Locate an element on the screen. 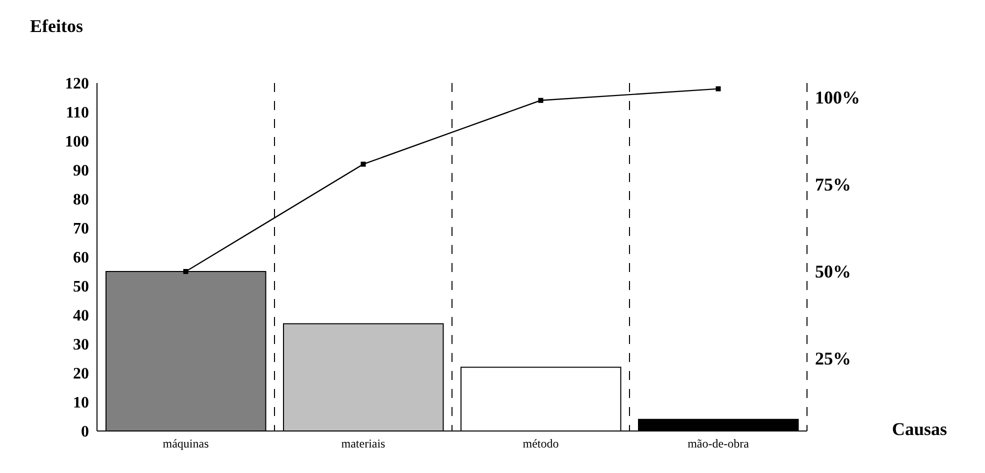 The width and height of the screenshot is (985, 473). x-axis-title: Causas is located at coordinates (920, 429).